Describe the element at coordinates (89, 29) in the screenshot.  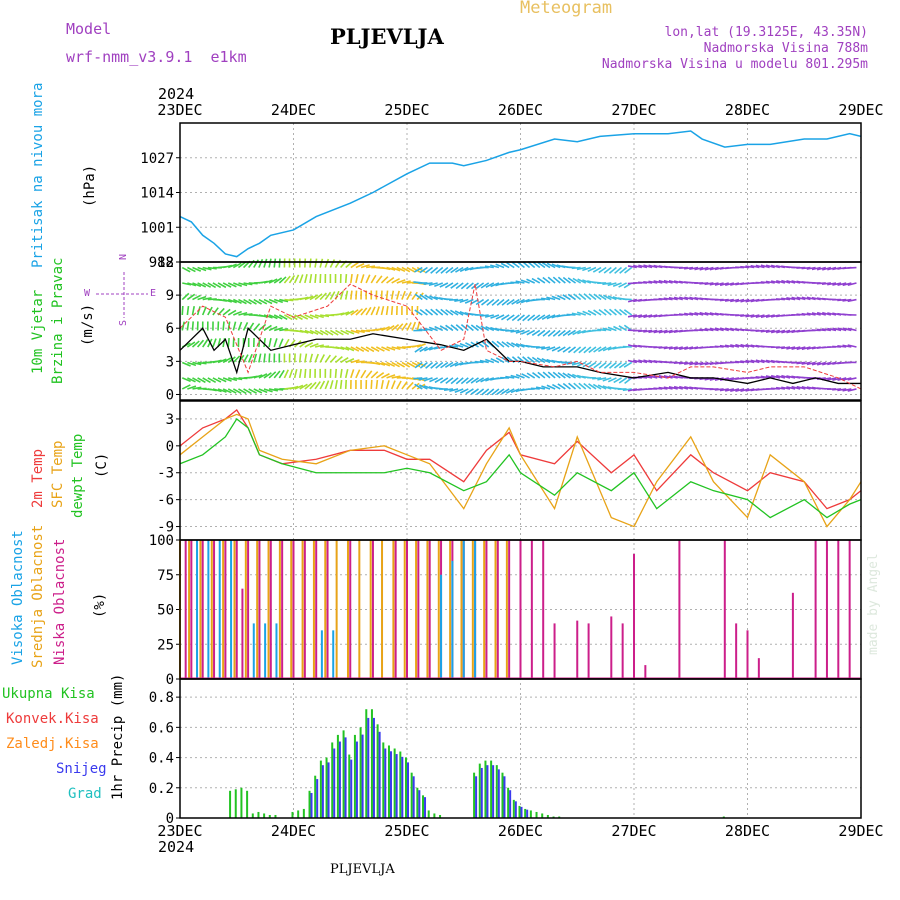
I see `model-label: Model` at that location.